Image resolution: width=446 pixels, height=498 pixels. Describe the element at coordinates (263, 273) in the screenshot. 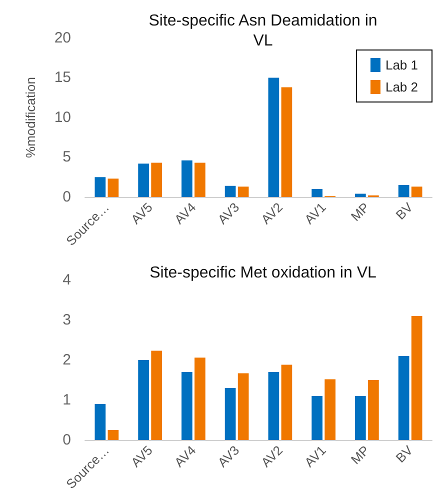

I see `chart-title: Site-specific Met oxidation in VL` at that location.